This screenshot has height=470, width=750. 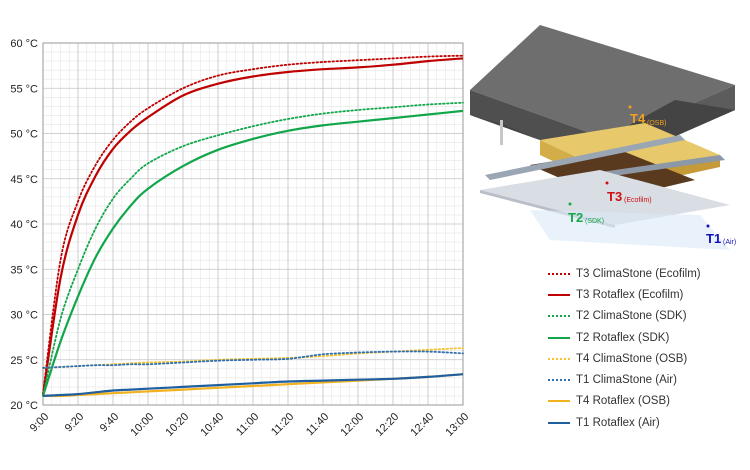 What do you see at coordinates (632, 358) in the screenshot?
I see `legend-label: T4 ClimaStone (OSB)` at bounding box center [632, 358].